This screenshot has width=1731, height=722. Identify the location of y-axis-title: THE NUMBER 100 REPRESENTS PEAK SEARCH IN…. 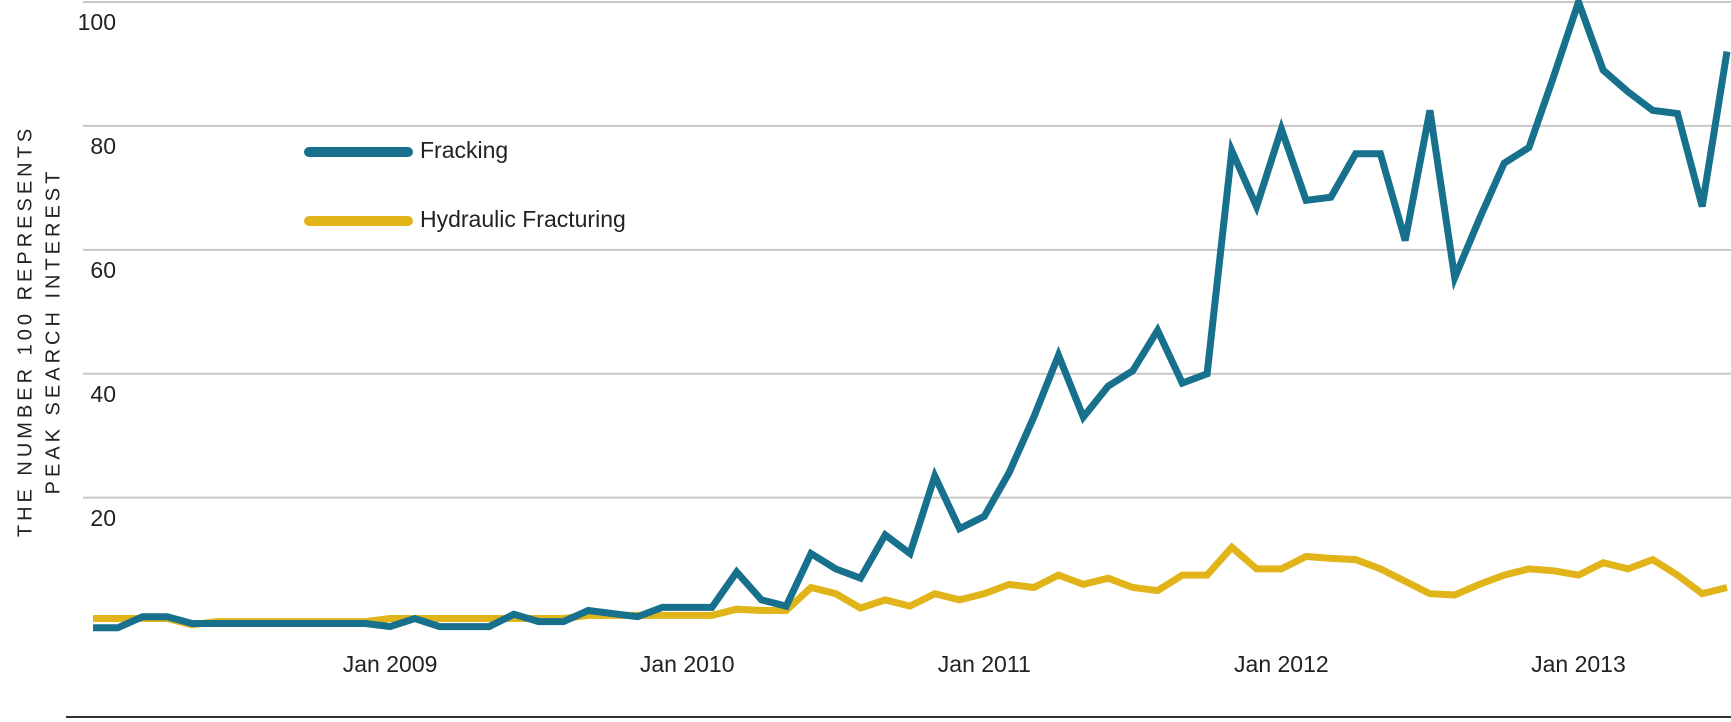
(39, 331).